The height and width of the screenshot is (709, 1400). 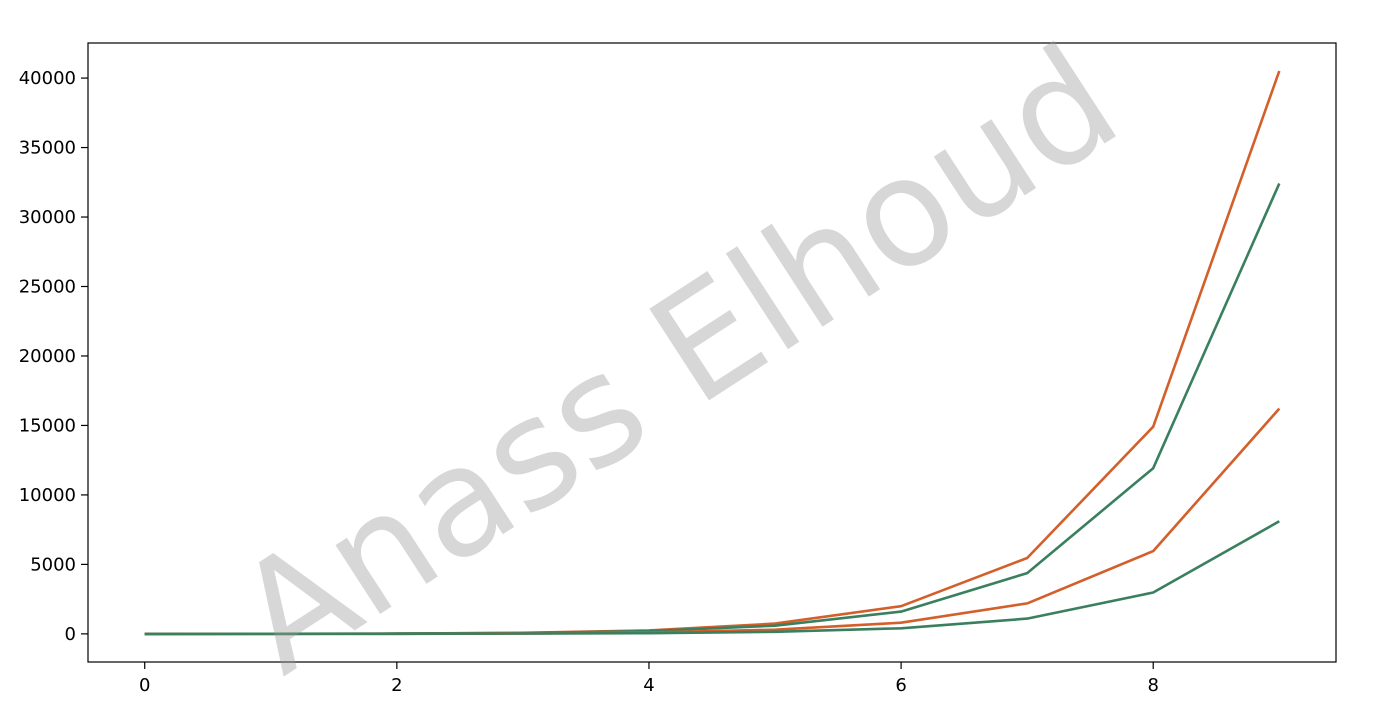 I want to click on x-tick-label: 2, so click(x=396, y=685).